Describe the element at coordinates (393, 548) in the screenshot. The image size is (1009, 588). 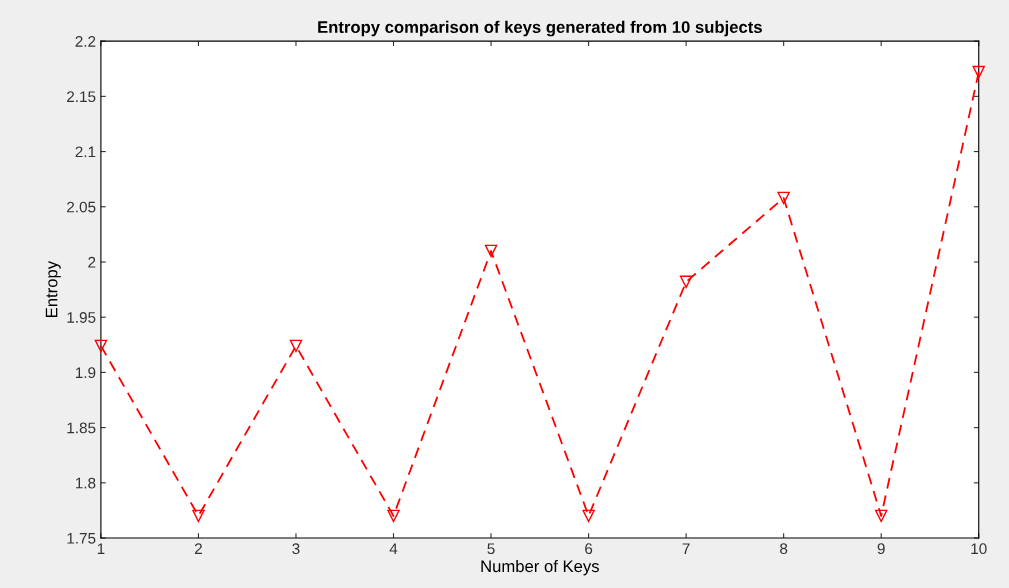
I see `x-tick-label: 4` at that location.